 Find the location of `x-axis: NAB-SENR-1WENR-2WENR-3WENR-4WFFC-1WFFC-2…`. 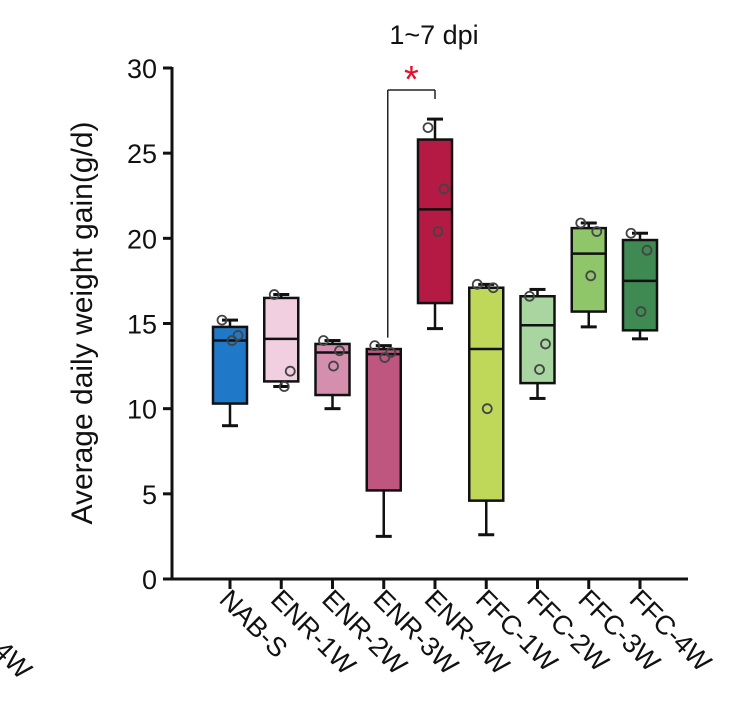

x-axis: NAB-SENR-1WENR-2WENR-3WENR-4WFFC-1WFFC-2… is located at coordinates (444, 629).